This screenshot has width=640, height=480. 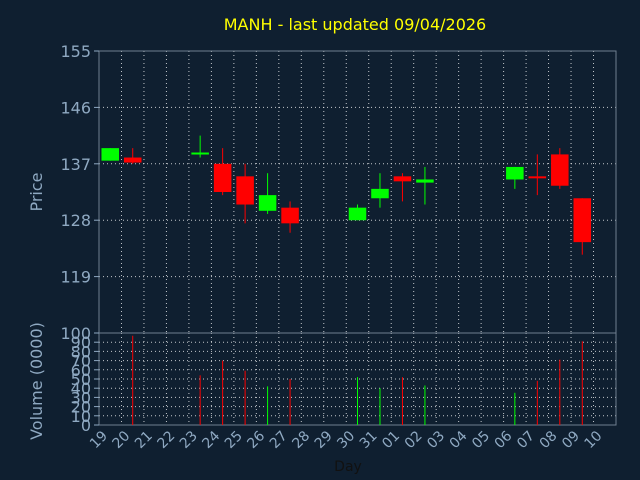 I want to click on x-tick-label: 02, so click(x=414, y=440).